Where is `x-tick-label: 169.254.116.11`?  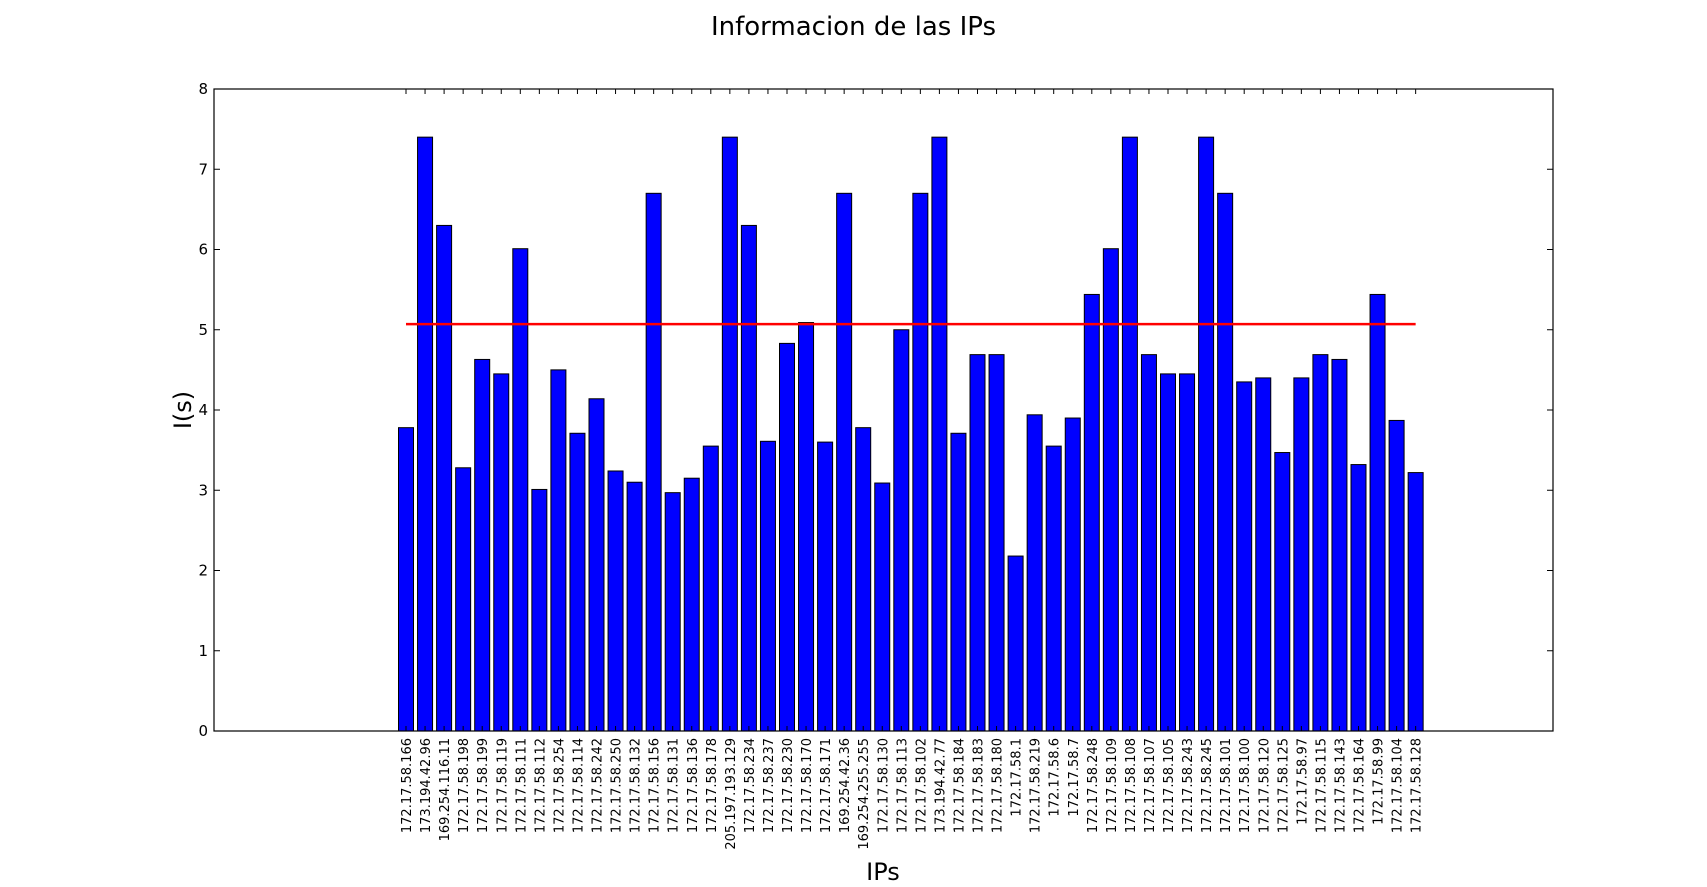
x-tick-label: 169.254.116.11 is located at coordinates (445, 789).